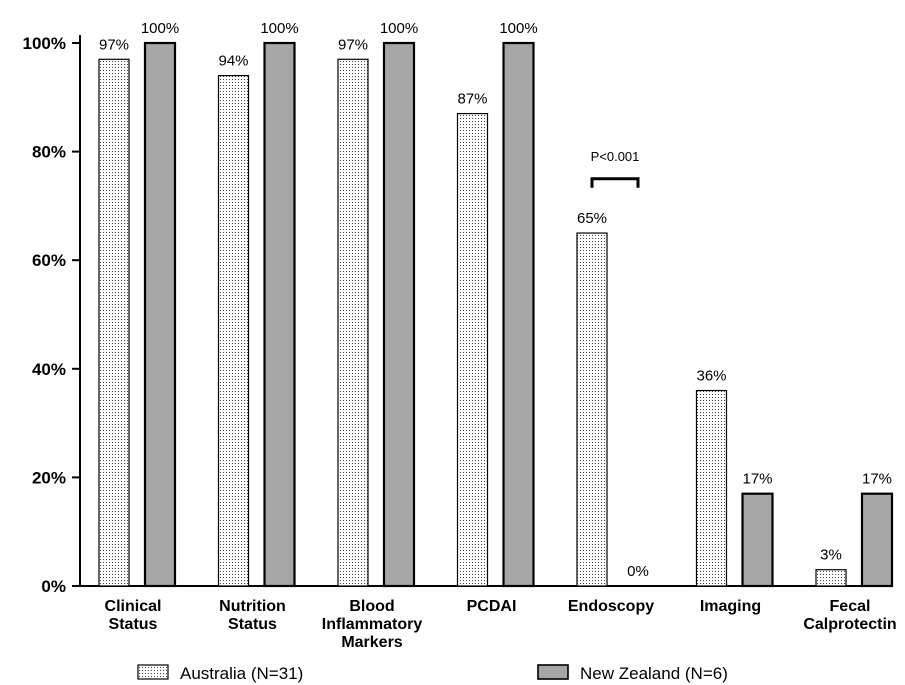 This screenshot has height=685, width=905. What do you see at coordinates (233, 61) in the screenshot?
I see `data-label: 94%` at bounding box center [233, 61].